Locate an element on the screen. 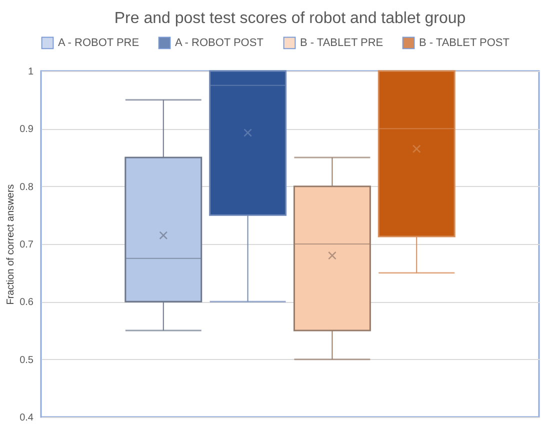 The height and width of the screenshot is (434, 541). y-axis-title: Fraction of correct answers is located at coordinates (11, 244).